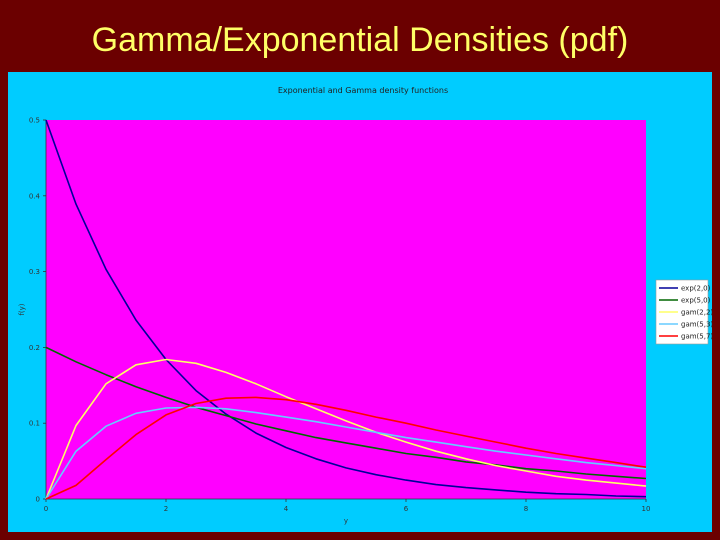  Describe the element at coordinates (22, 309) in the screenshot. I see `y-axis-title: f(y)` at that location.